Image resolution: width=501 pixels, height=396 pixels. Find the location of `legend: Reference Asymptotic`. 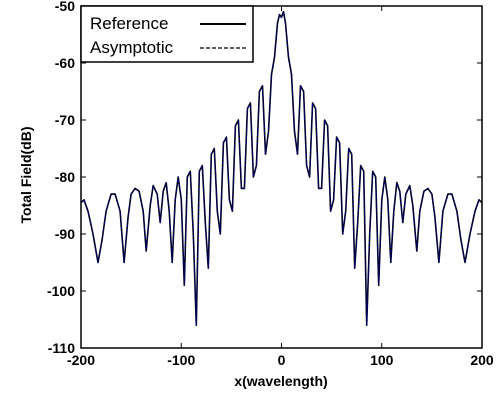

legend: Reference Asymptotic is located at coordinates (167, 34).